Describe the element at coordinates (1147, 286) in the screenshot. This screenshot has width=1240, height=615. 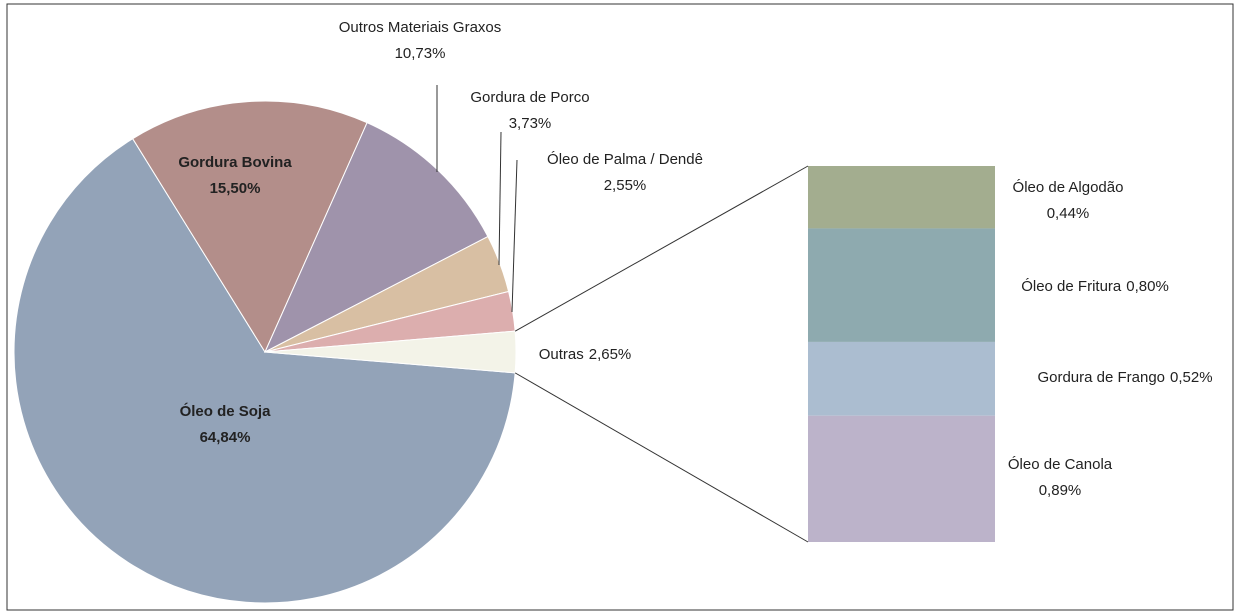
I see `value-label: 0,80%` at that location.